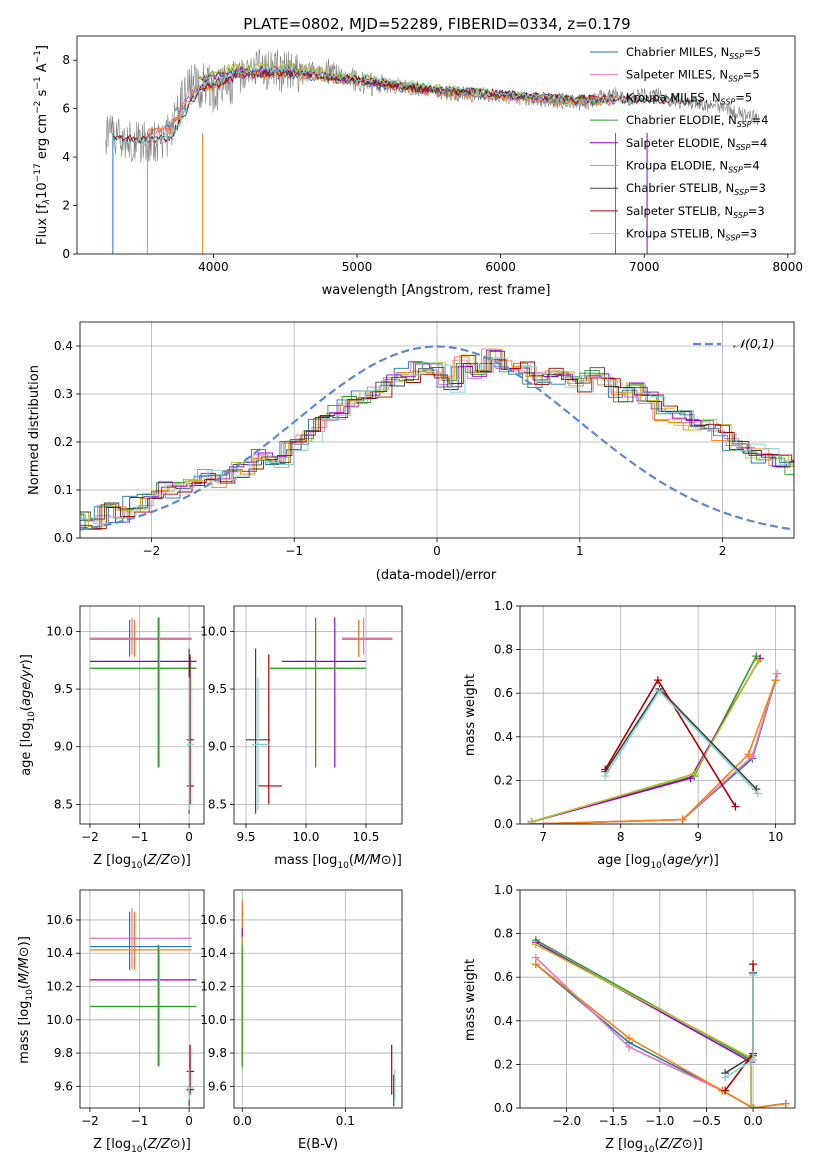 This screenshot has height=1170, width=819. What do you see at coordinates (242, 1121) in the screenshot?
I see `x-tick-label: 0.0` at bounding box center [242, 1121].